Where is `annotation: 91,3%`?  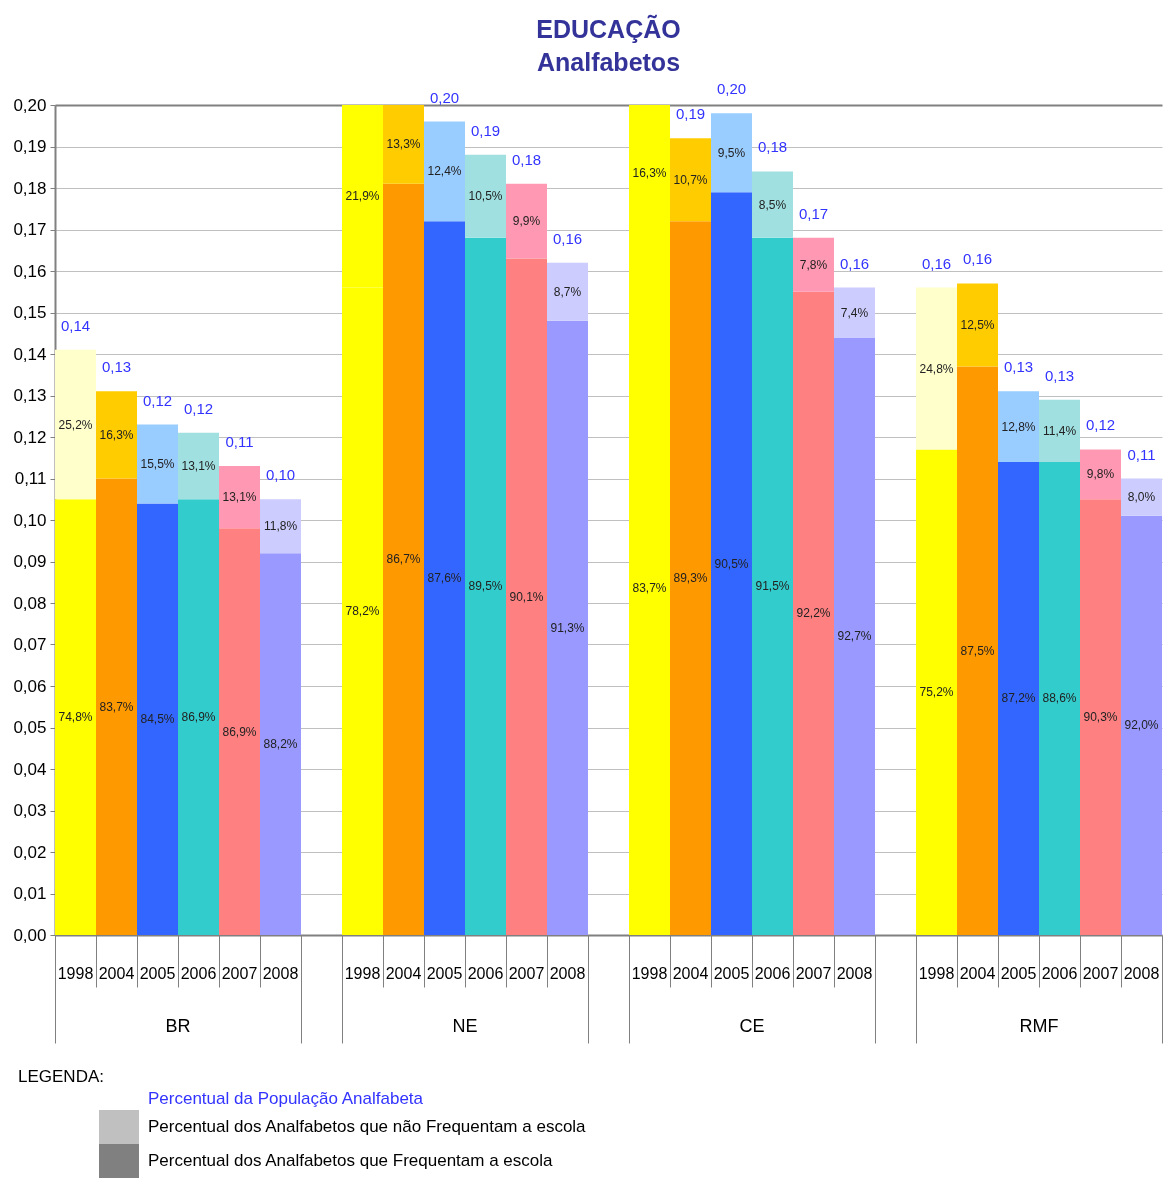
annotation: 91,3% is located at coordinates (567, 627).